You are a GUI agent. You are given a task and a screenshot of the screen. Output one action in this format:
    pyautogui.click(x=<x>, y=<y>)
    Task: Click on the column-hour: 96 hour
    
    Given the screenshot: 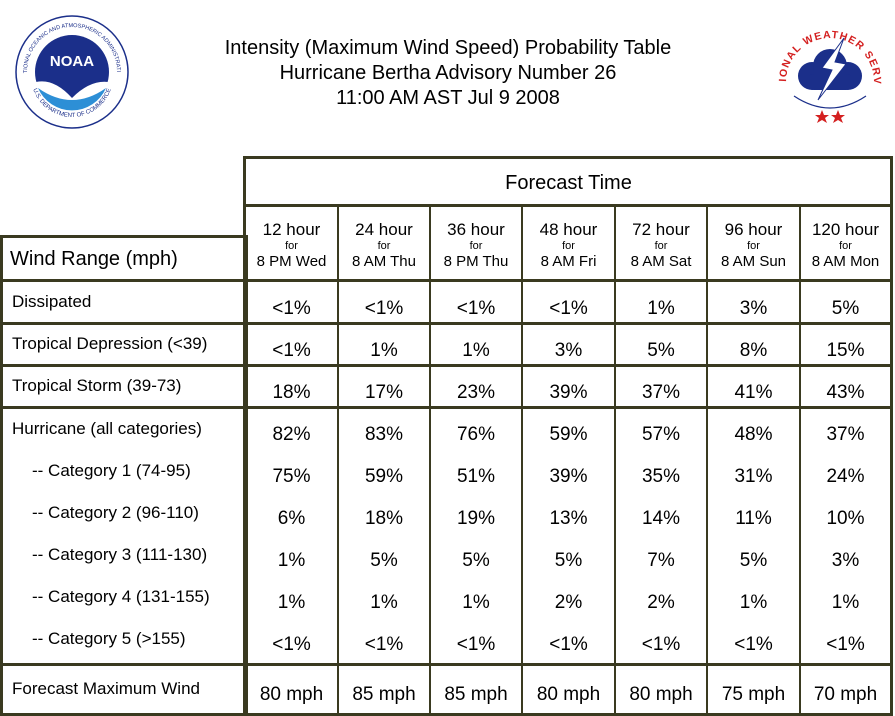 What is the action you would take?
    pyautogui.click(x=753, y=229)
    